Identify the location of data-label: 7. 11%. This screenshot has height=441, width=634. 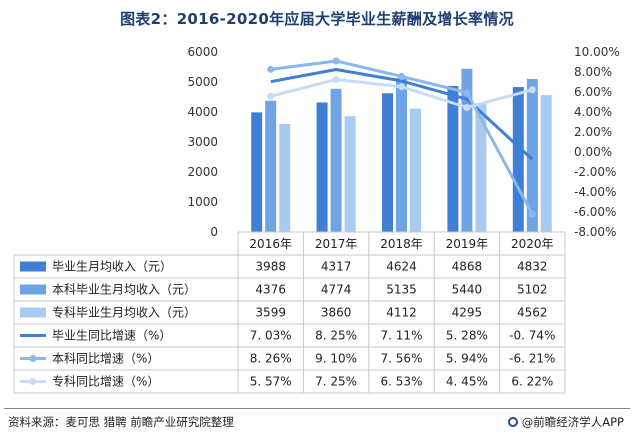
(402, 336).